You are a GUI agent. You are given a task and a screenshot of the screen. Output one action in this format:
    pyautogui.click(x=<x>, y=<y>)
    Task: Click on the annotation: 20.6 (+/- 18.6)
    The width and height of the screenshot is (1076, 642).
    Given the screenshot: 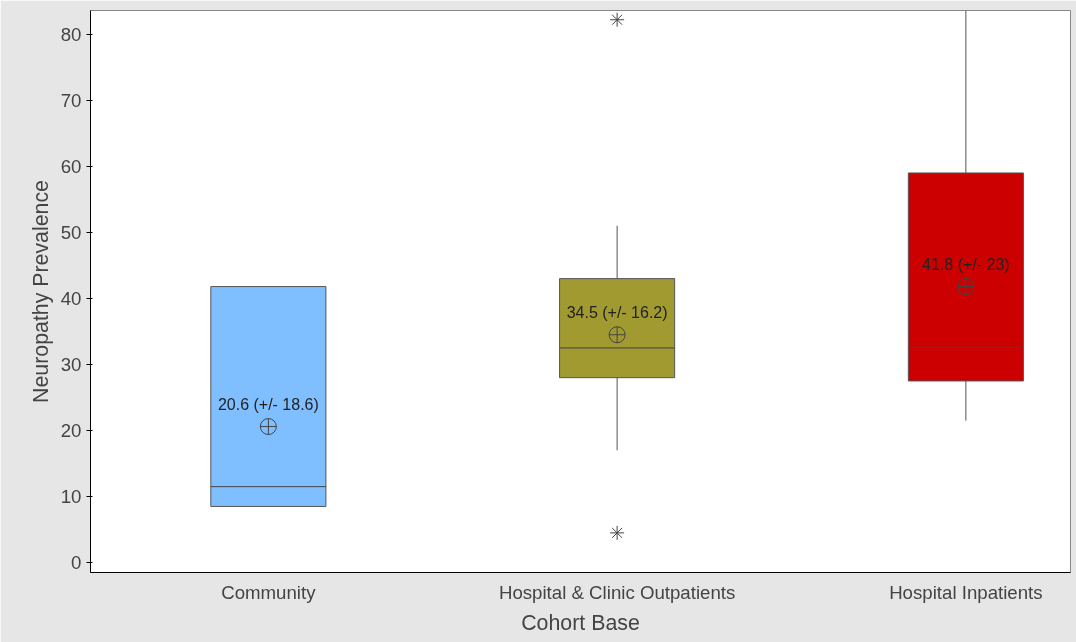 What is the action you would take?
    pyautogui.click(x=268, y=404)
    